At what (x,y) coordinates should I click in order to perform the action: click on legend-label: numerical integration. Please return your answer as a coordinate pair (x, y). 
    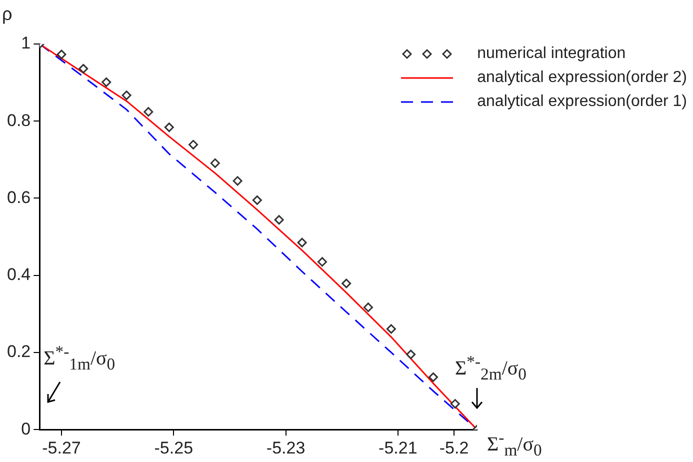
    Looking at the image, I should click on (551, 54).